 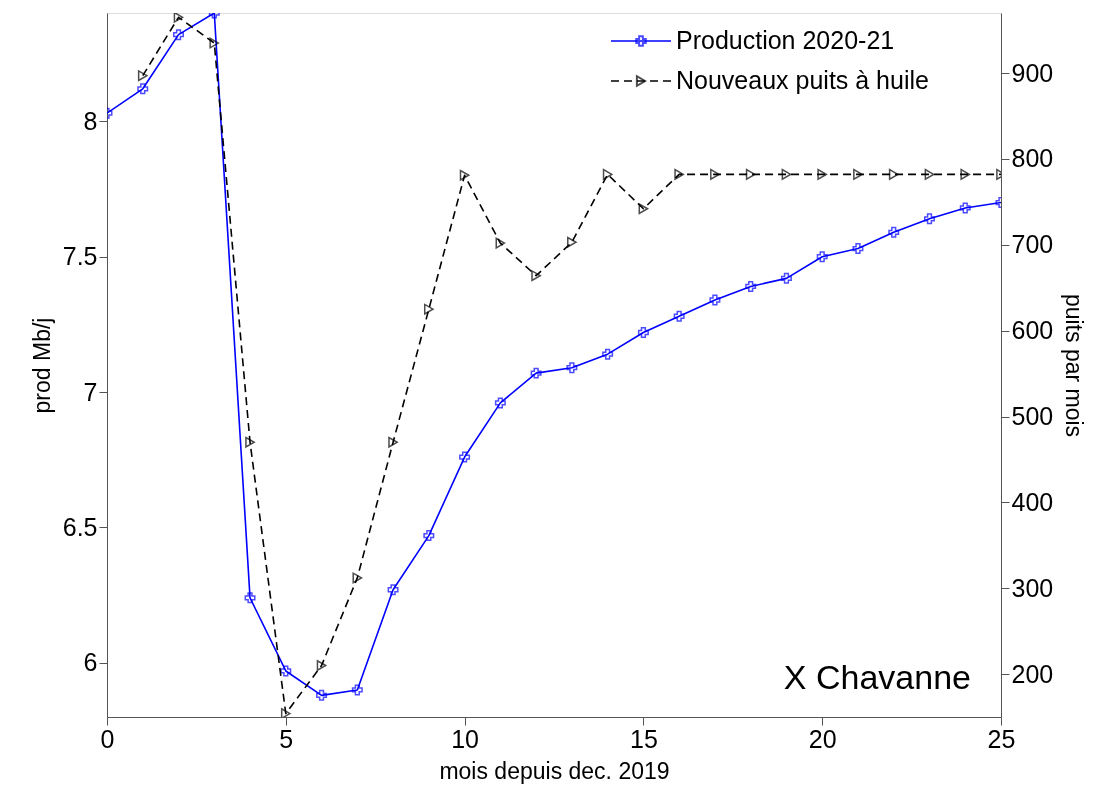 I want to click on y2-tick-label: 200, so click(x=1032, y=673).